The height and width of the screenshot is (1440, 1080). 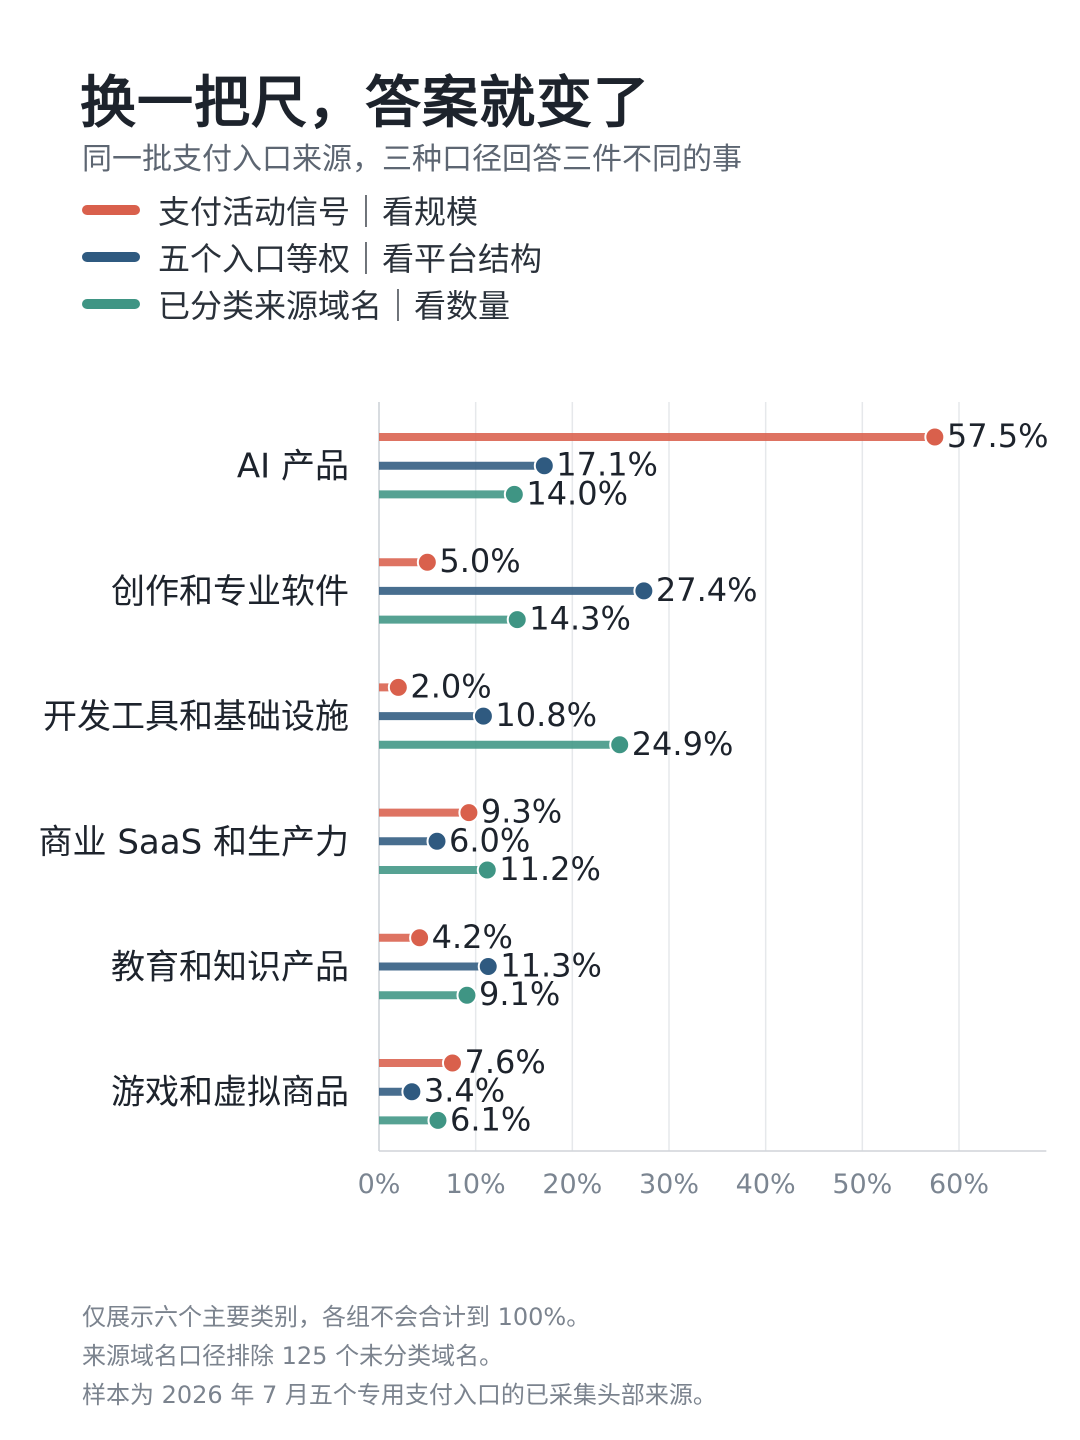 I want to click on x-tick-label: 30%, so click(x=669, y=1184).